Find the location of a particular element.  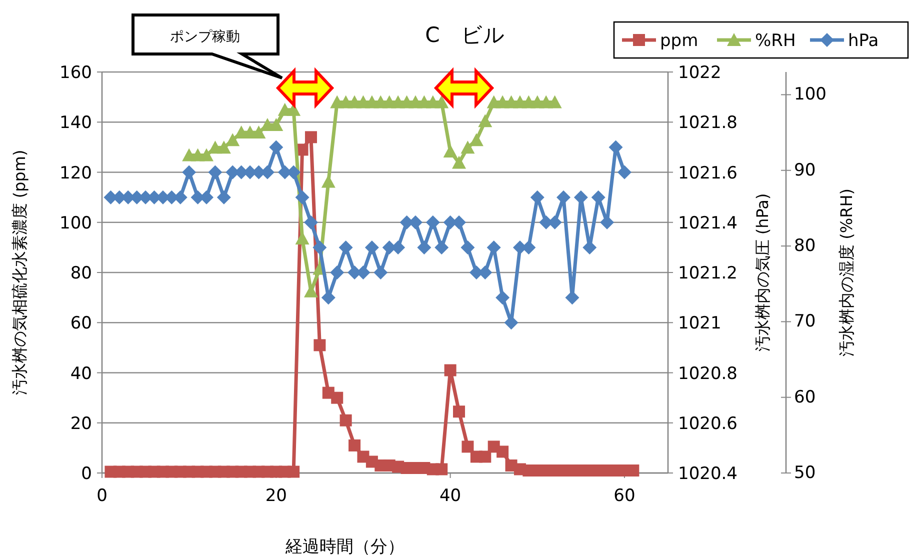

y3-tick-label: 70 is located at coordinates (805, 322).